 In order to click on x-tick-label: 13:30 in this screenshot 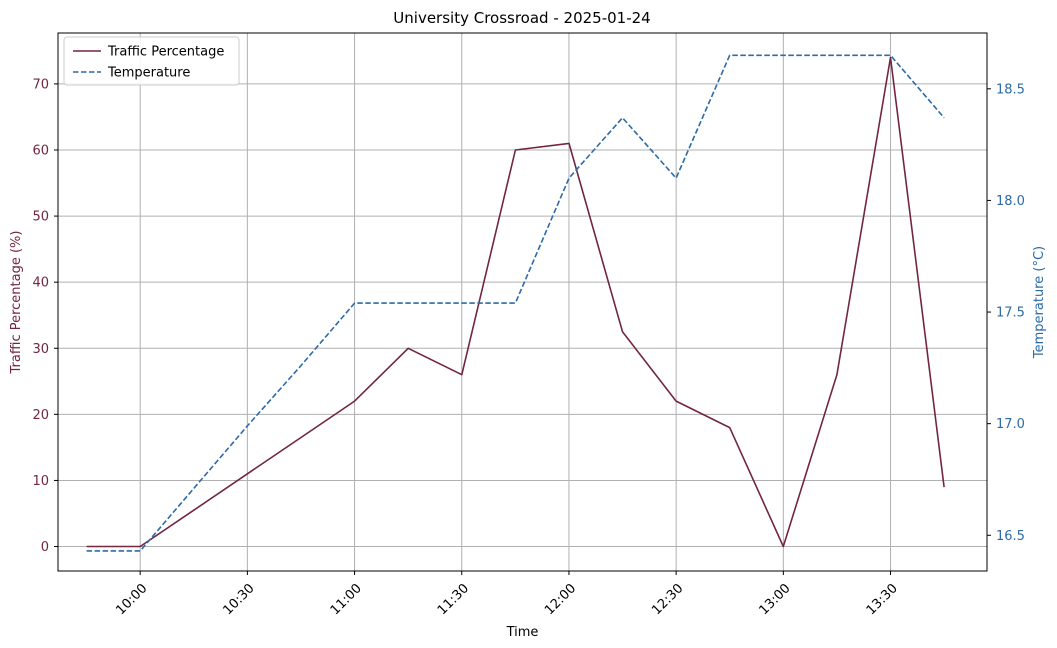, I will do `click(882, 599)`.